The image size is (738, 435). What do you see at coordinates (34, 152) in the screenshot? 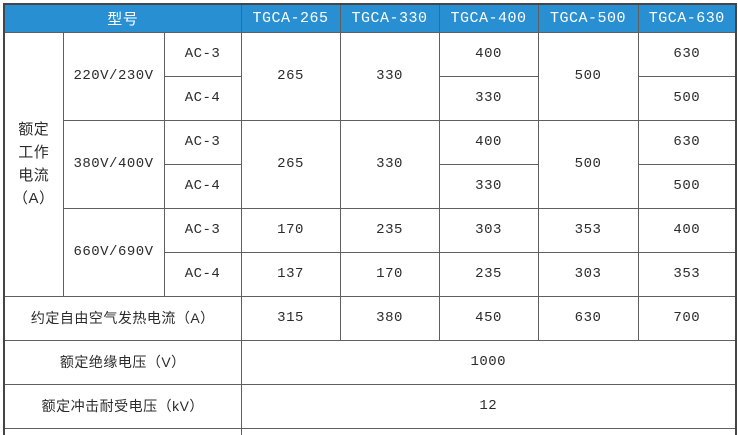
I see `rated-current-label-line: 工作` at bounding box center [34, 152].